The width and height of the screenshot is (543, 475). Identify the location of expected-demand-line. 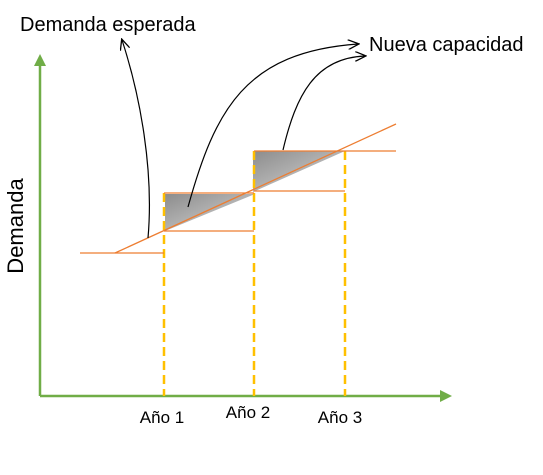
(255, 188).